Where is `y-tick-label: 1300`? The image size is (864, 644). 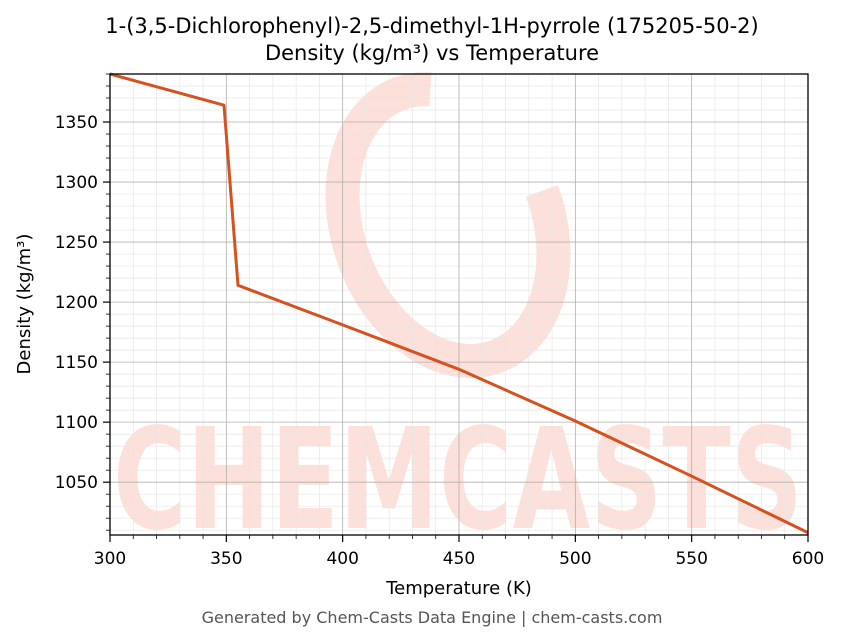
y-tick-label: 1300 is located at coordinates (76, 183).